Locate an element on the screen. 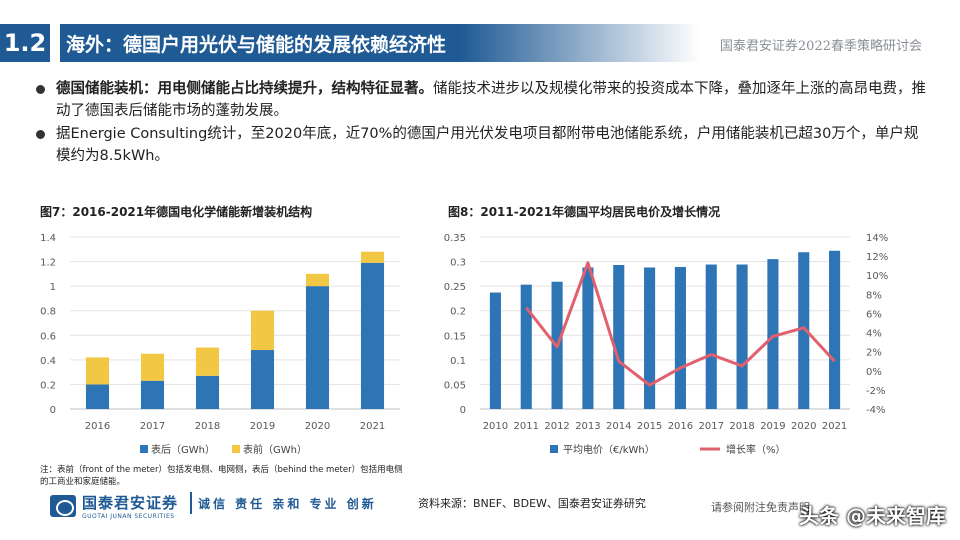 The height and width of the screenshot is (540, 960). y-right-tick-label: -4% is located at coordinates (875, 410).